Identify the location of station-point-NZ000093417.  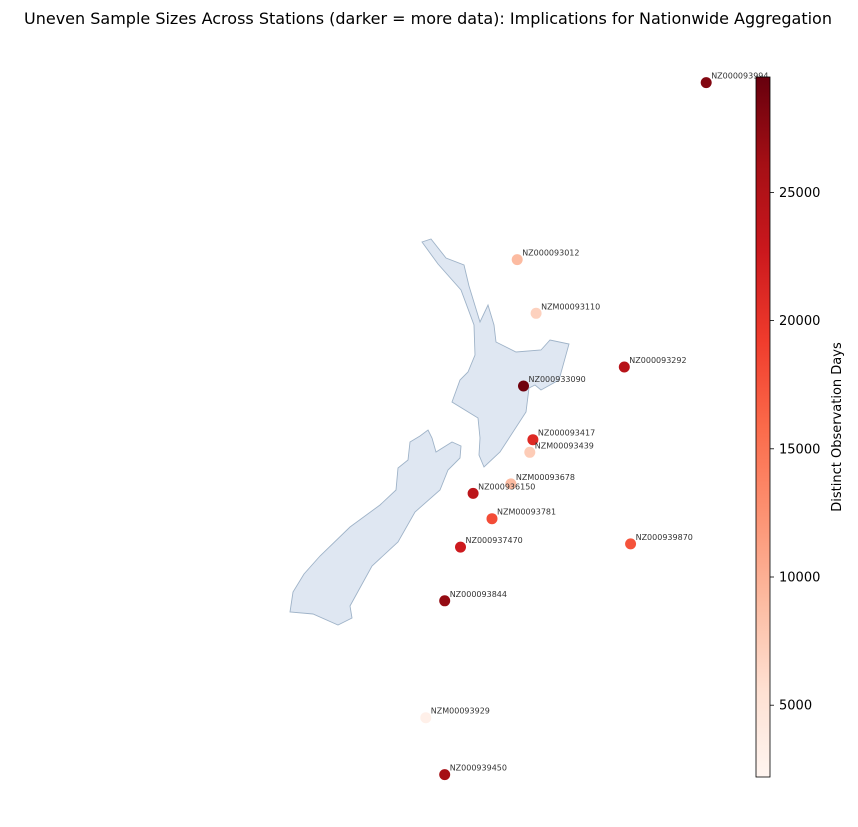
(533, 440).